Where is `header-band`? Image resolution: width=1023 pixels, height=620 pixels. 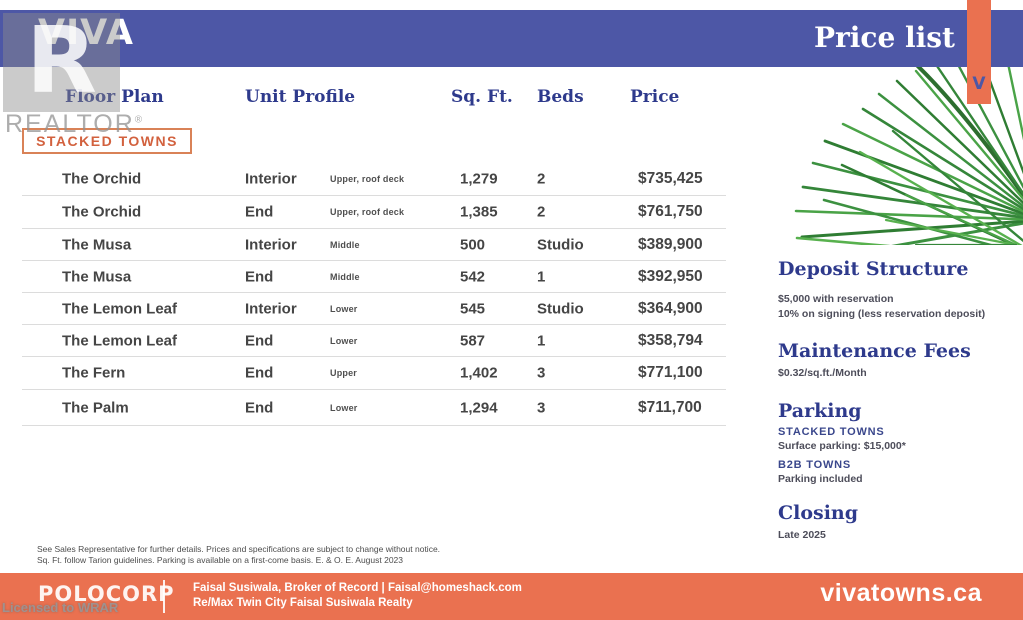
header-band is located at coordinates (511, 38).